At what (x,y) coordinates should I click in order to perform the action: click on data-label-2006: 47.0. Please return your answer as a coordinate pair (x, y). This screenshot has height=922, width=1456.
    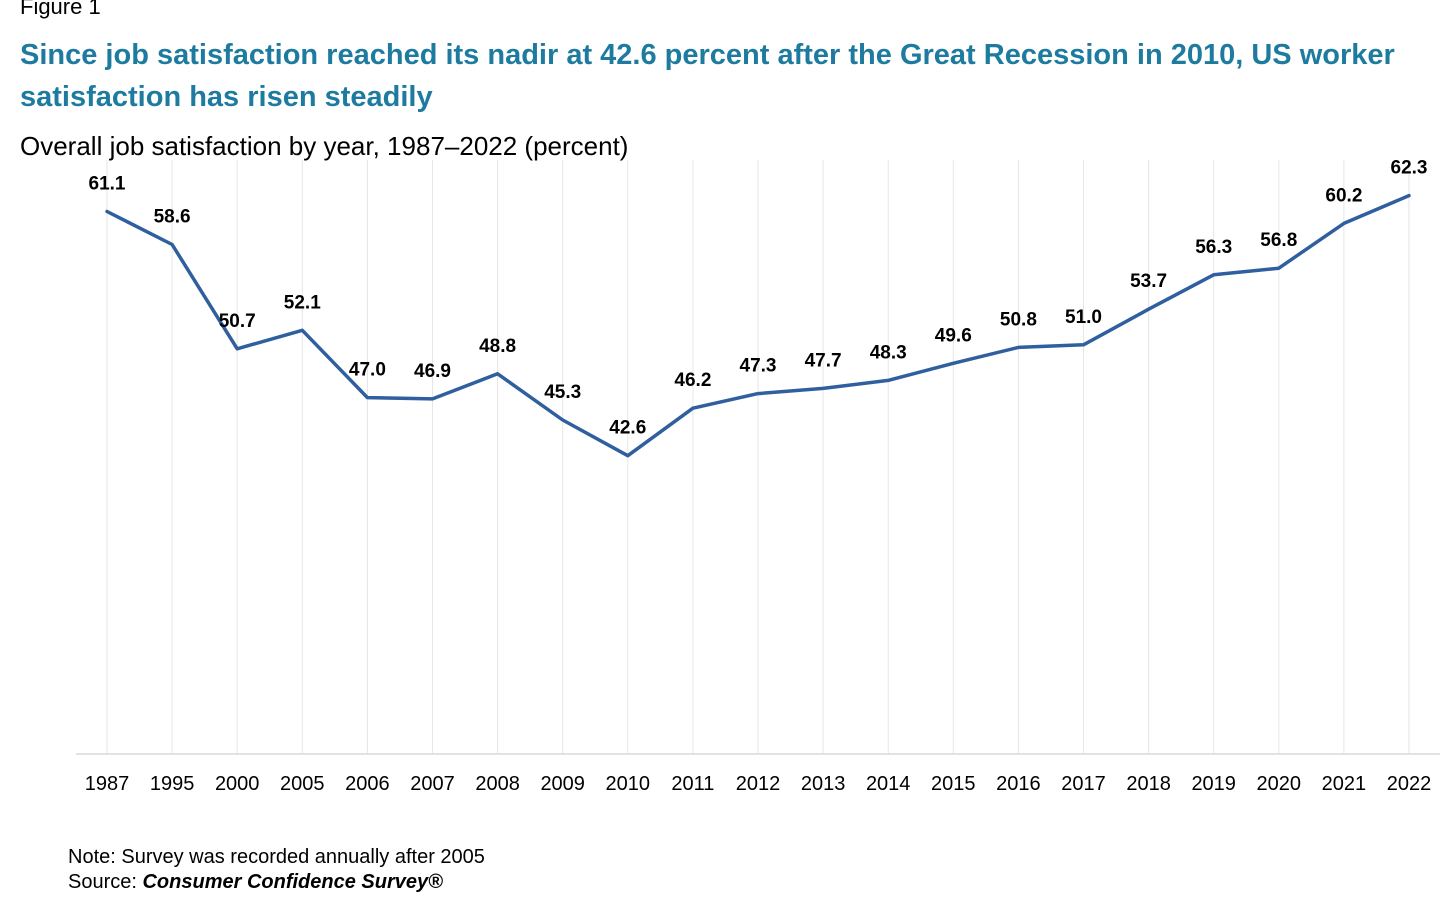
    Looking at the image, I should click on (367, 370).